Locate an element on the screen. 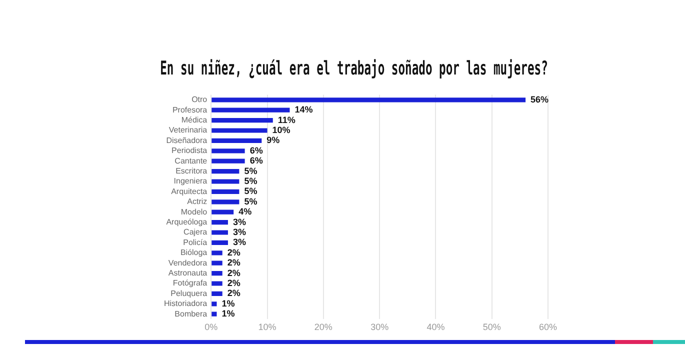  y-tick-label: Periodista is located at coordinates (190, 151).